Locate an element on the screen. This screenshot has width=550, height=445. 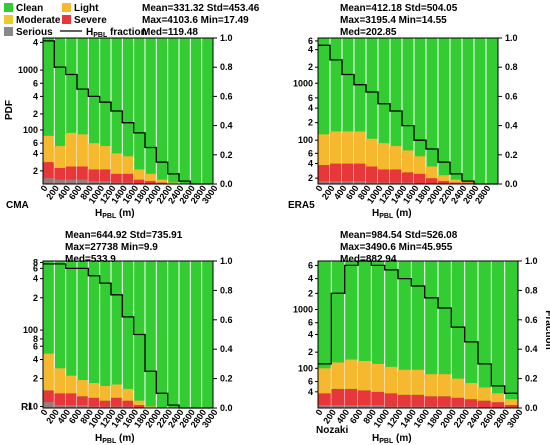
x-tick-label: 400 is located at coordinates (342, 416).